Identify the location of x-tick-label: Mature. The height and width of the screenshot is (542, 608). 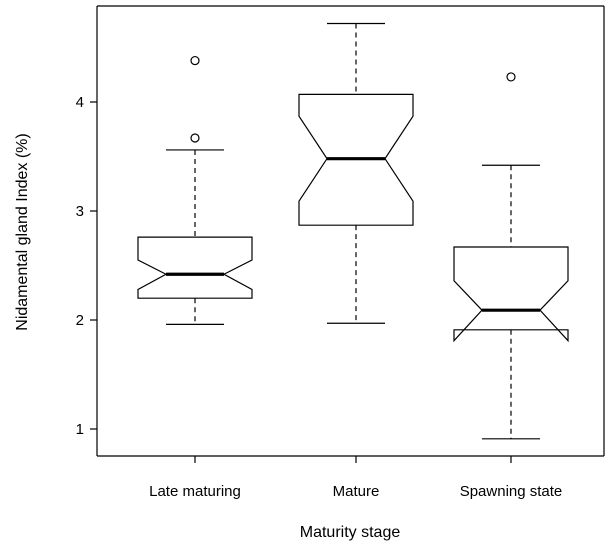
(356, 491).